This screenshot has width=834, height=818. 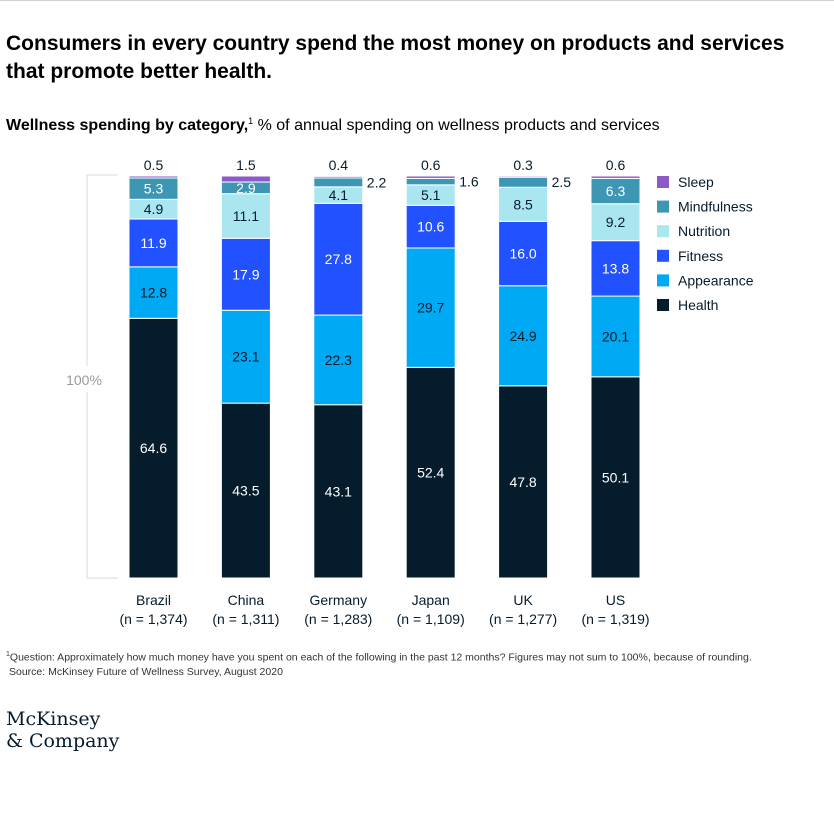 I want to click on data-label-appearance-japan: 29.7, so click(x=430, y=308).